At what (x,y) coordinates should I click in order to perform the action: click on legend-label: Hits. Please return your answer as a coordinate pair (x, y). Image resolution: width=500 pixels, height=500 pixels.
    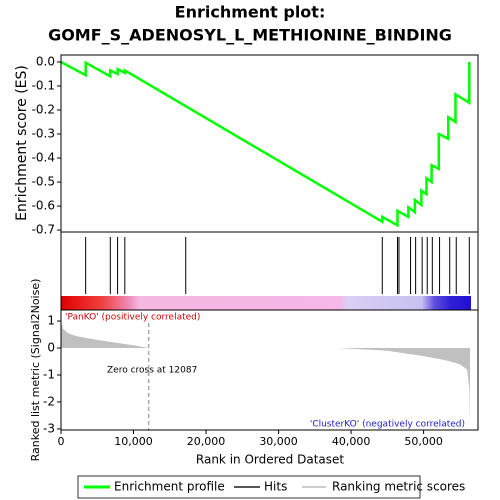
    Looking at the image, I should click on (275, 487).